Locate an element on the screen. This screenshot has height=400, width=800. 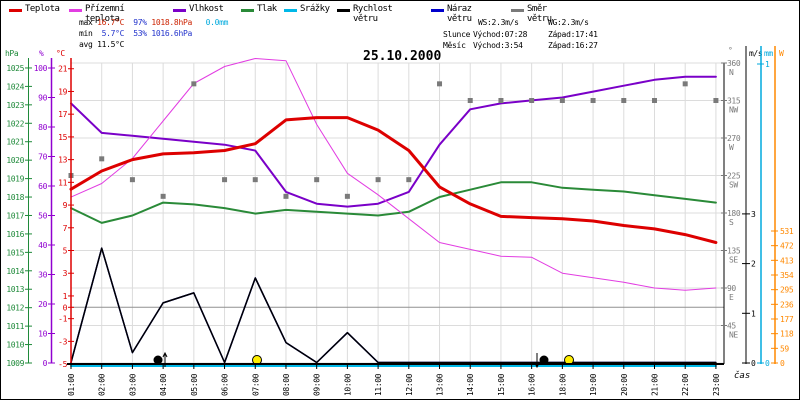
x-tick-label: 20:00 is located at coordinates (624, 384).